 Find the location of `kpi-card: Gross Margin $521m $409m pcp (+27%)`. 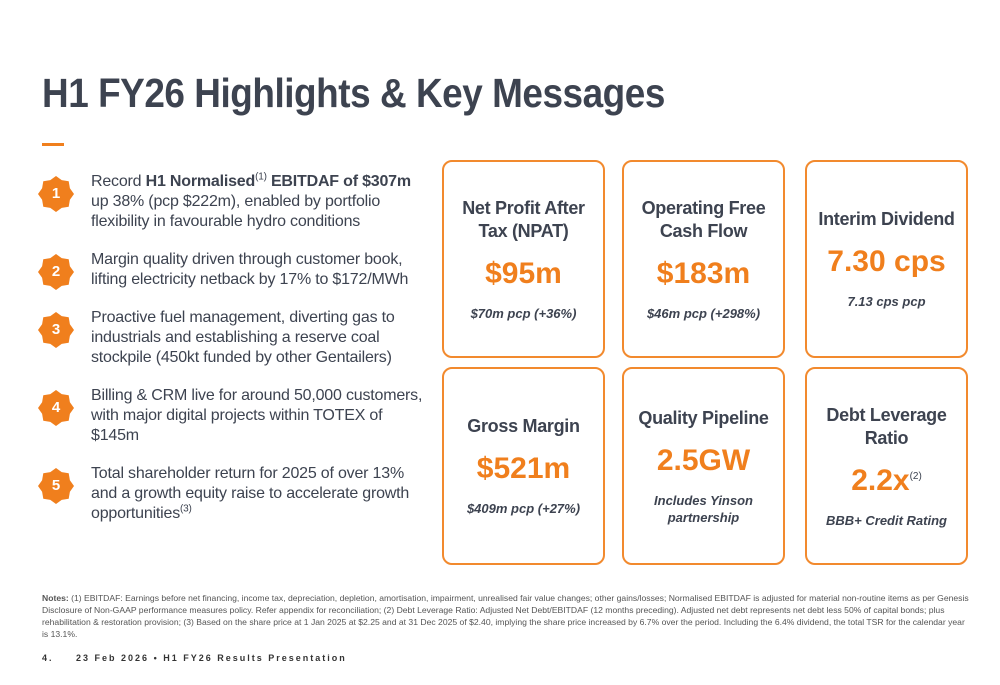

kpi-card: Gross Margin $521m $409m pcp (+27%) is located at coordinates (523, 466).